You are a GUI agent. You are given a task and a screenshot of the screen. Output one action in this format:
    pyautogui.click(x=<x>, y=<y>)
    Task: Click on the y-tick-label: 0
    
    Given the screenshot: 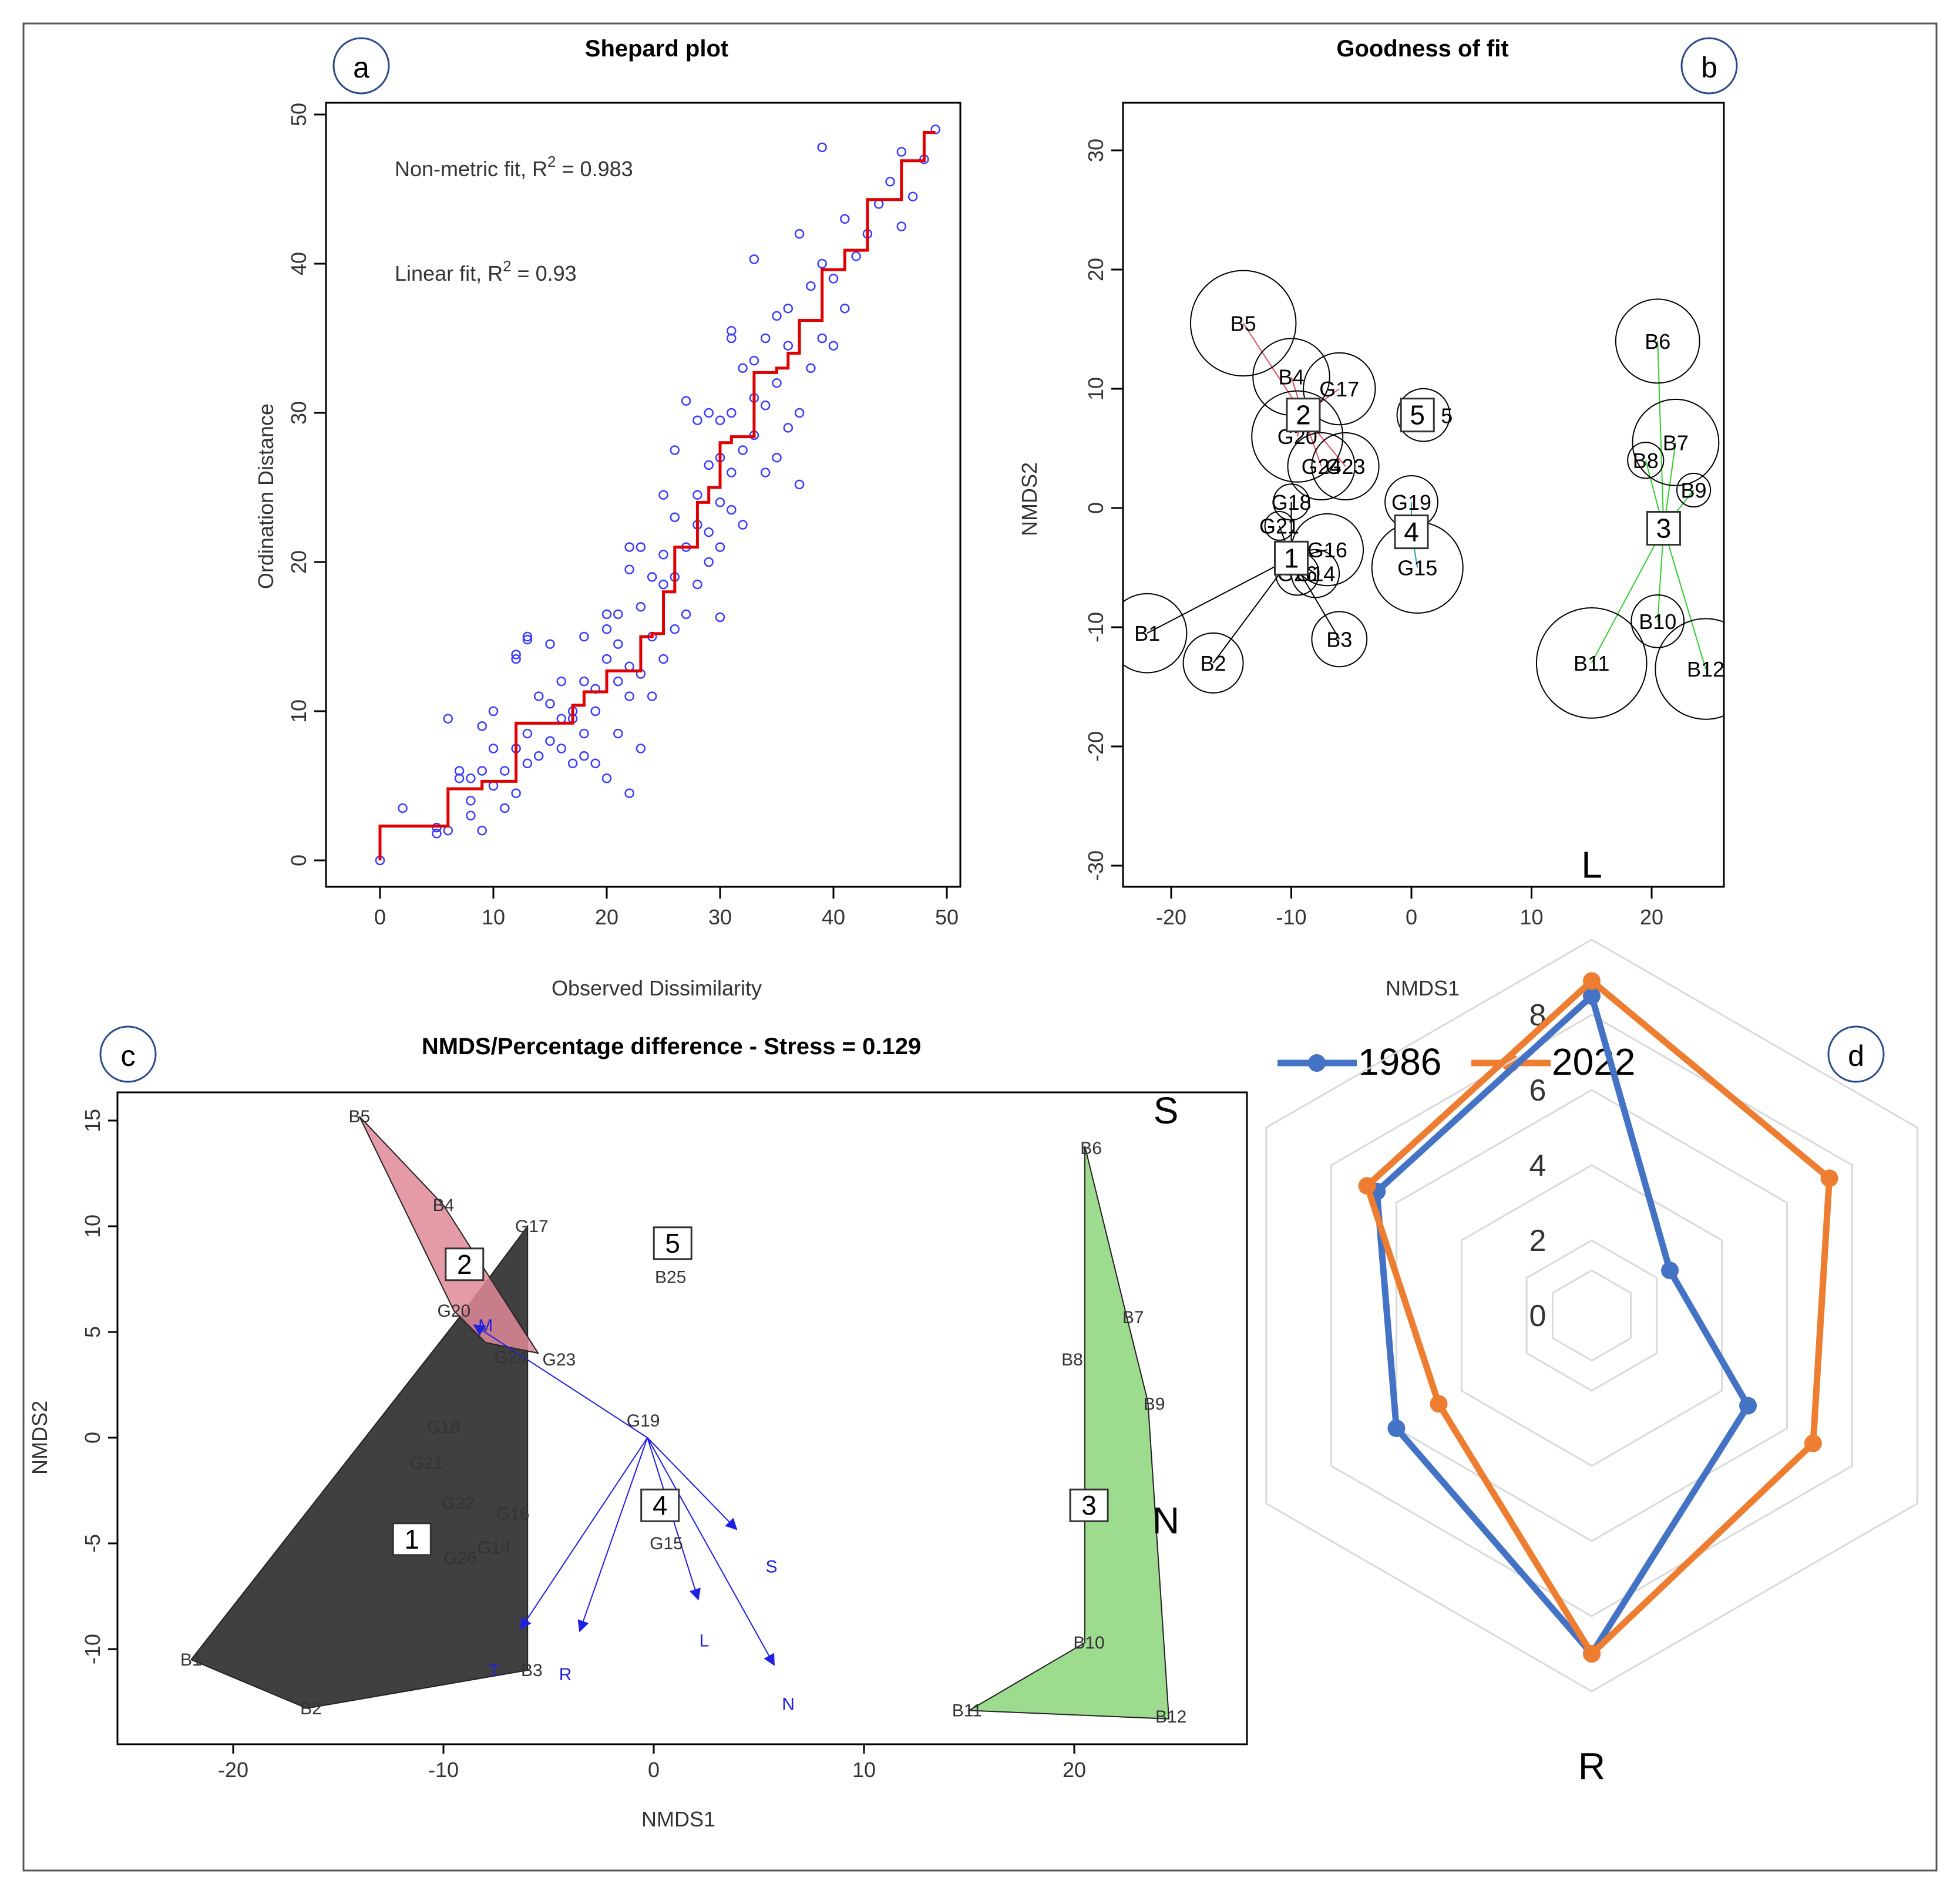 What is the action you would take?
    pyautogui.click(x=1096, y=508)
    